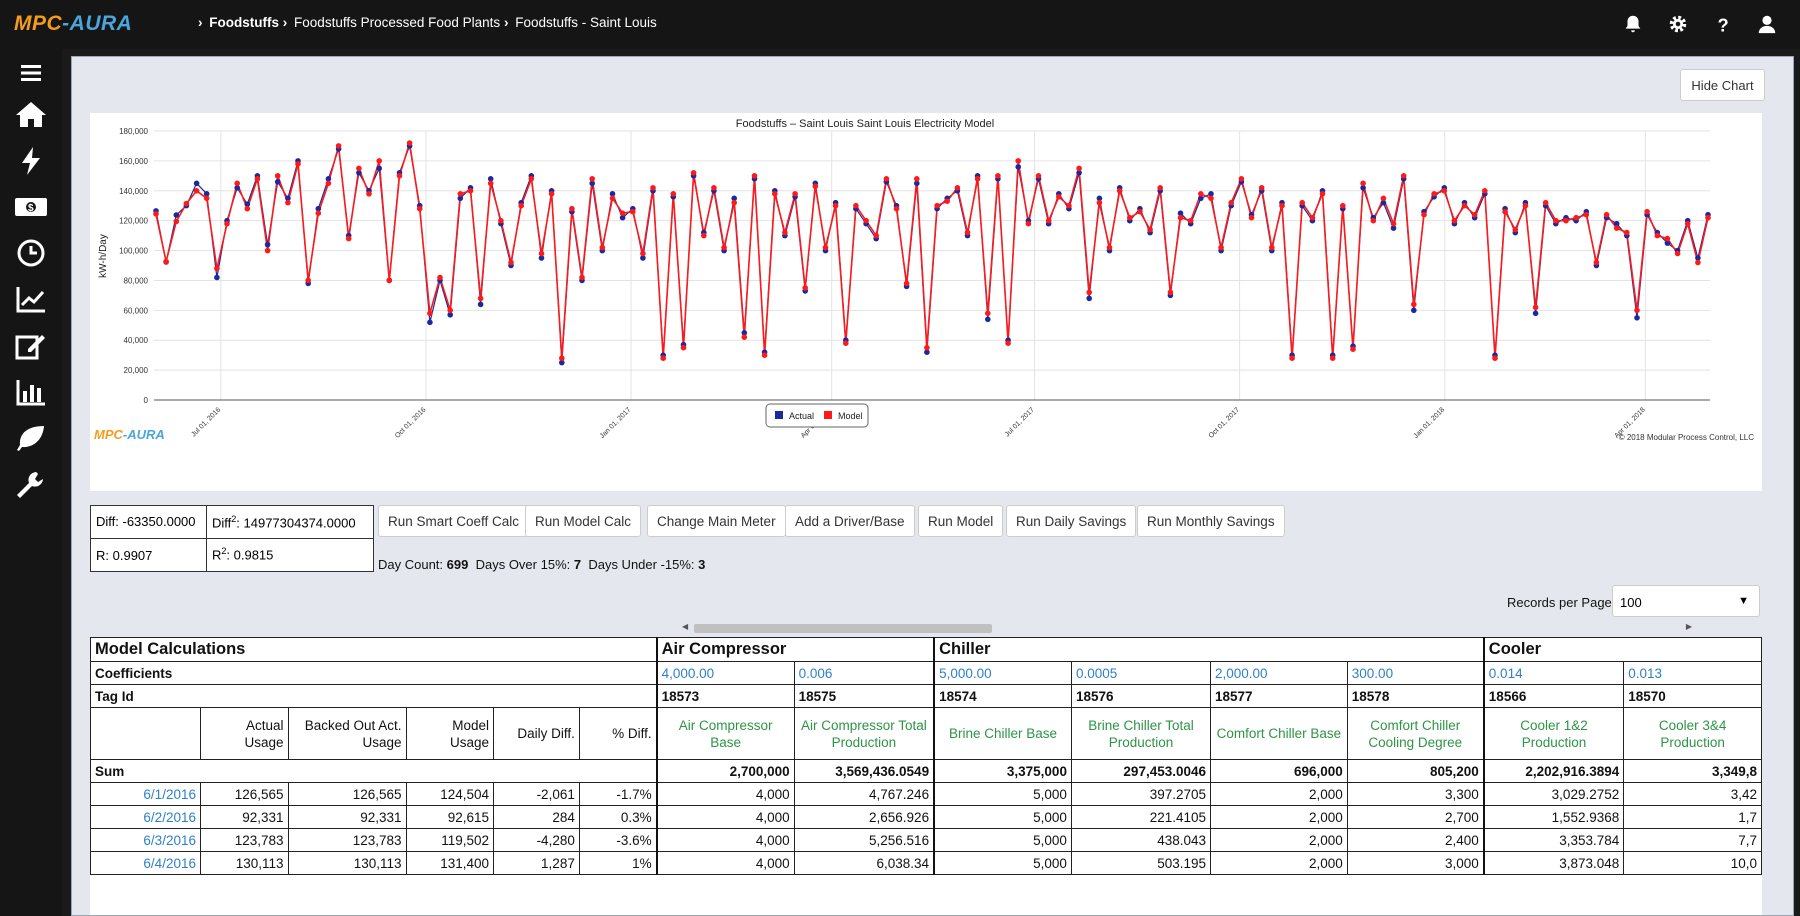  I want to click on scroll-right-icon: ▶, so click(1688, 626).